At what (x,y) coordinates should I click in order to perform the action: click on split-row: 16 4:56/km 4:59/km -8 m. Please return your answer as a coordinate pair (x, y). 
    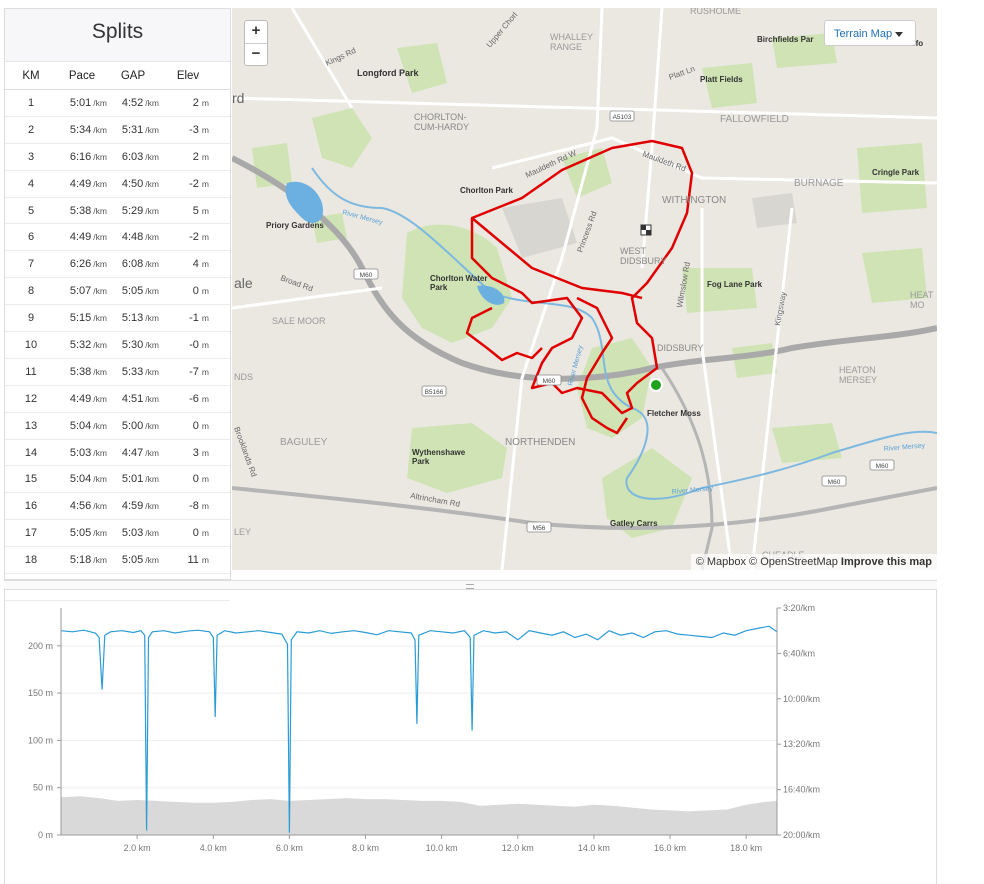
    Looking at the image, I should click on (117, 507).